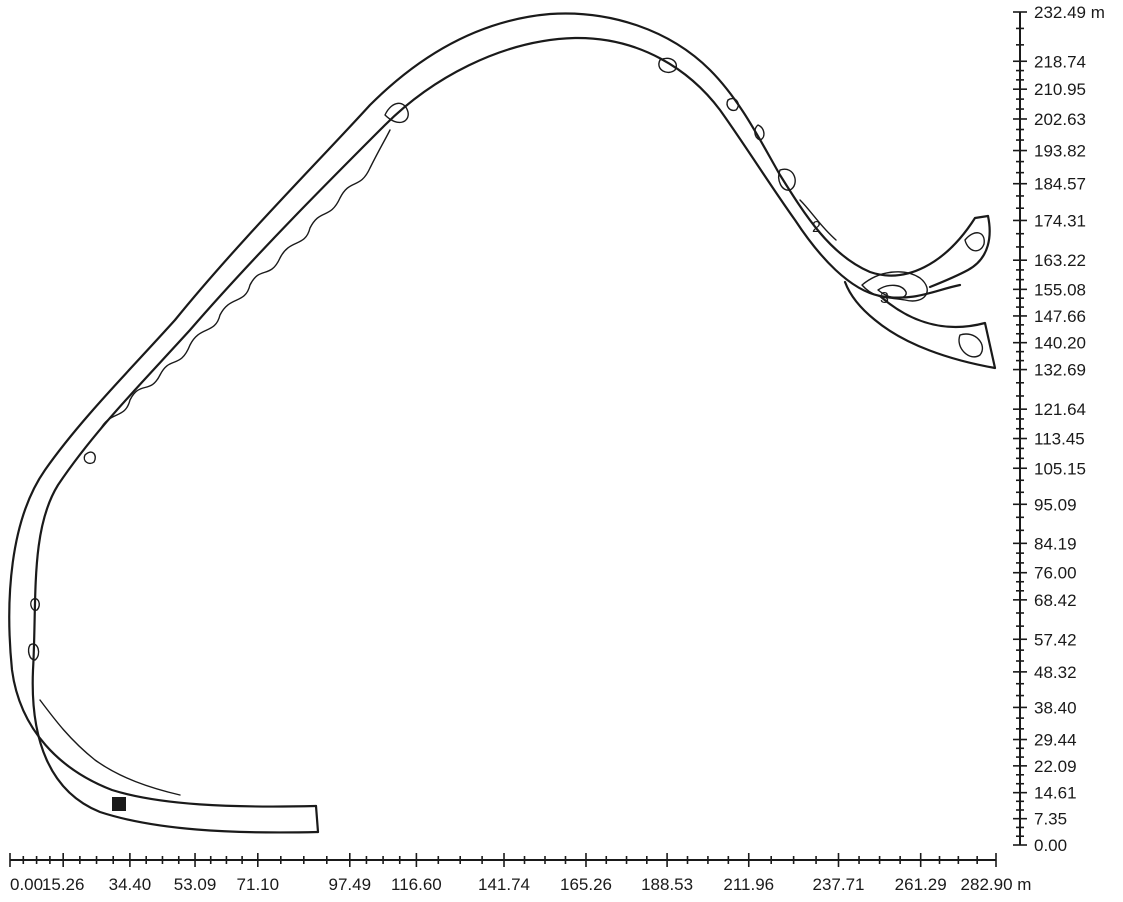 This screenshot has width=1123, height=902. I want to click on x-tick-label: 282.90 m, so click(996, 884).